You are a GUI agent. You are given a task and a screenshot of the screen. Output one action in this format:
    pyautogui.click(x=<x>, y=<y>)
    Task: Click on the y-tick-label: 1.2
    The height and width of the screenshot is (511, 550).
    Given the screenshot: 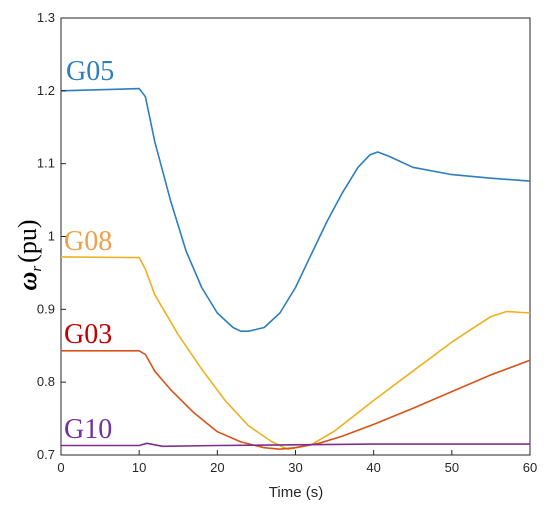 What is the action you would take?
    pyautogui.click(x=46, y=90)
    